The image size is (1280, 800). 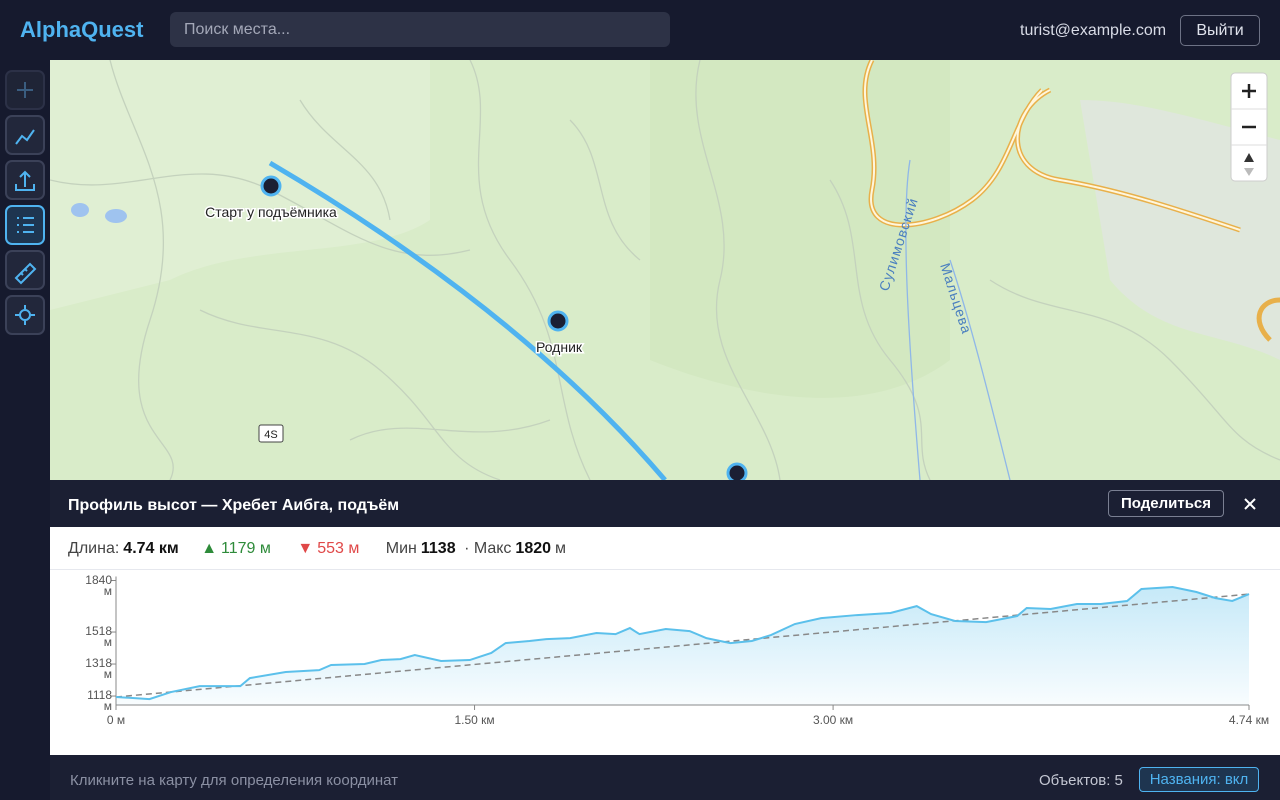 What do you see at coordinates (94, 548) in the screenshot?
I see `length-label: Длина:` at bounding box center [94, 548].